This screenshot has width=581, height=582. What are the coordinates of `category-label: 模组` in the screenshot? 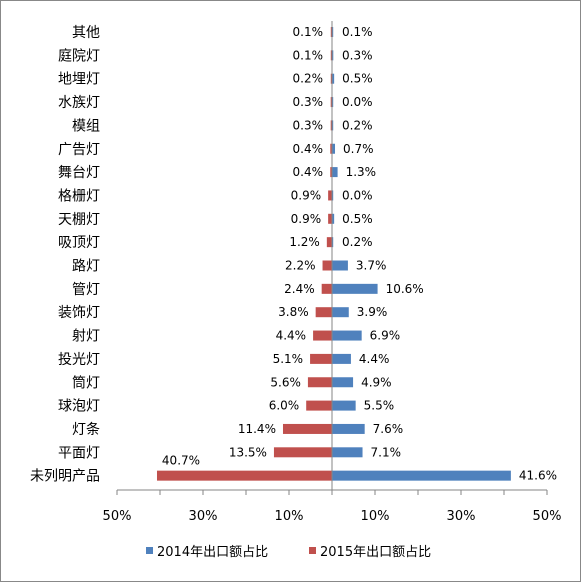 It's located at (86, 126).